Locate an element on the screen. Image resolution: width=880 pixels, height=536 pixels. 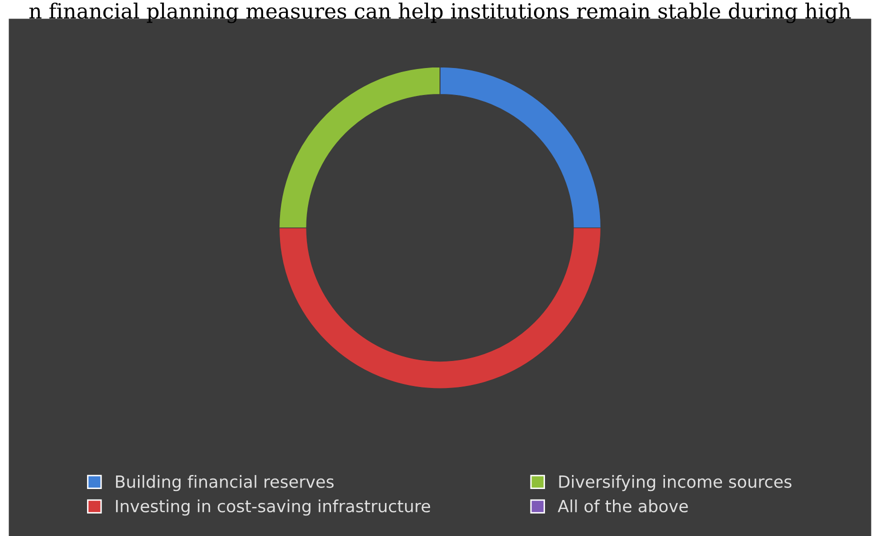
chart-title: n financial planning measures can help institutions remain stable during high is located at coordinates (440, 13).